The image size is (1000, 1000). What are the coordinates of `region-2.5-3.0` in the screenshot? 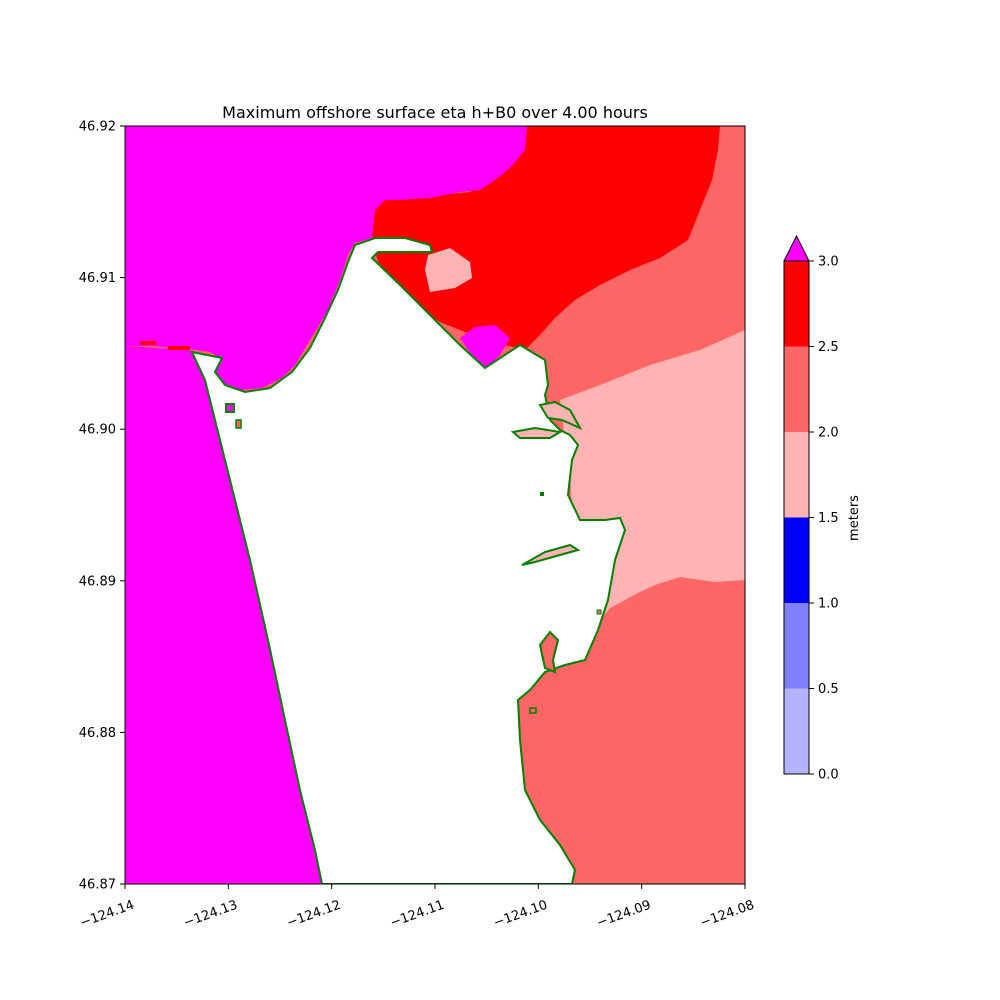 It's located at (546, 238).